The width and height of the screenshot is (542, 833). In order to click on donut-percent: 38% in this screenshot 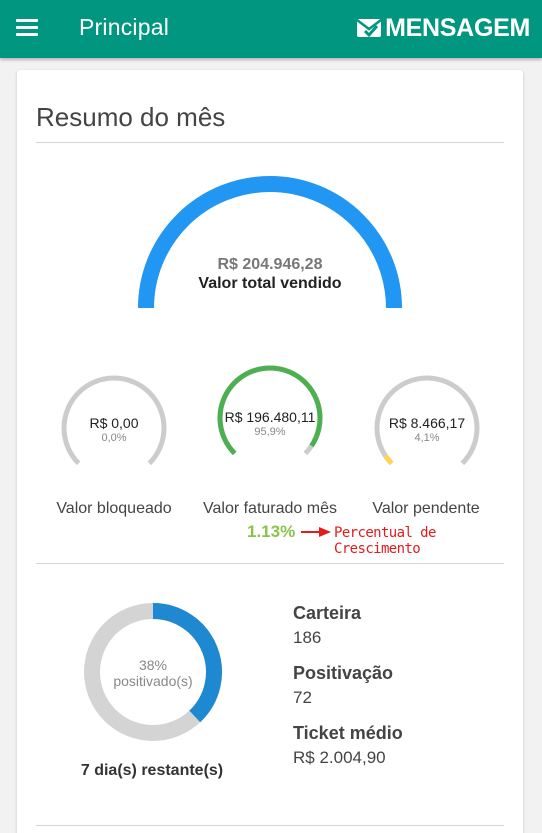, I will do `click(153, 665)`.